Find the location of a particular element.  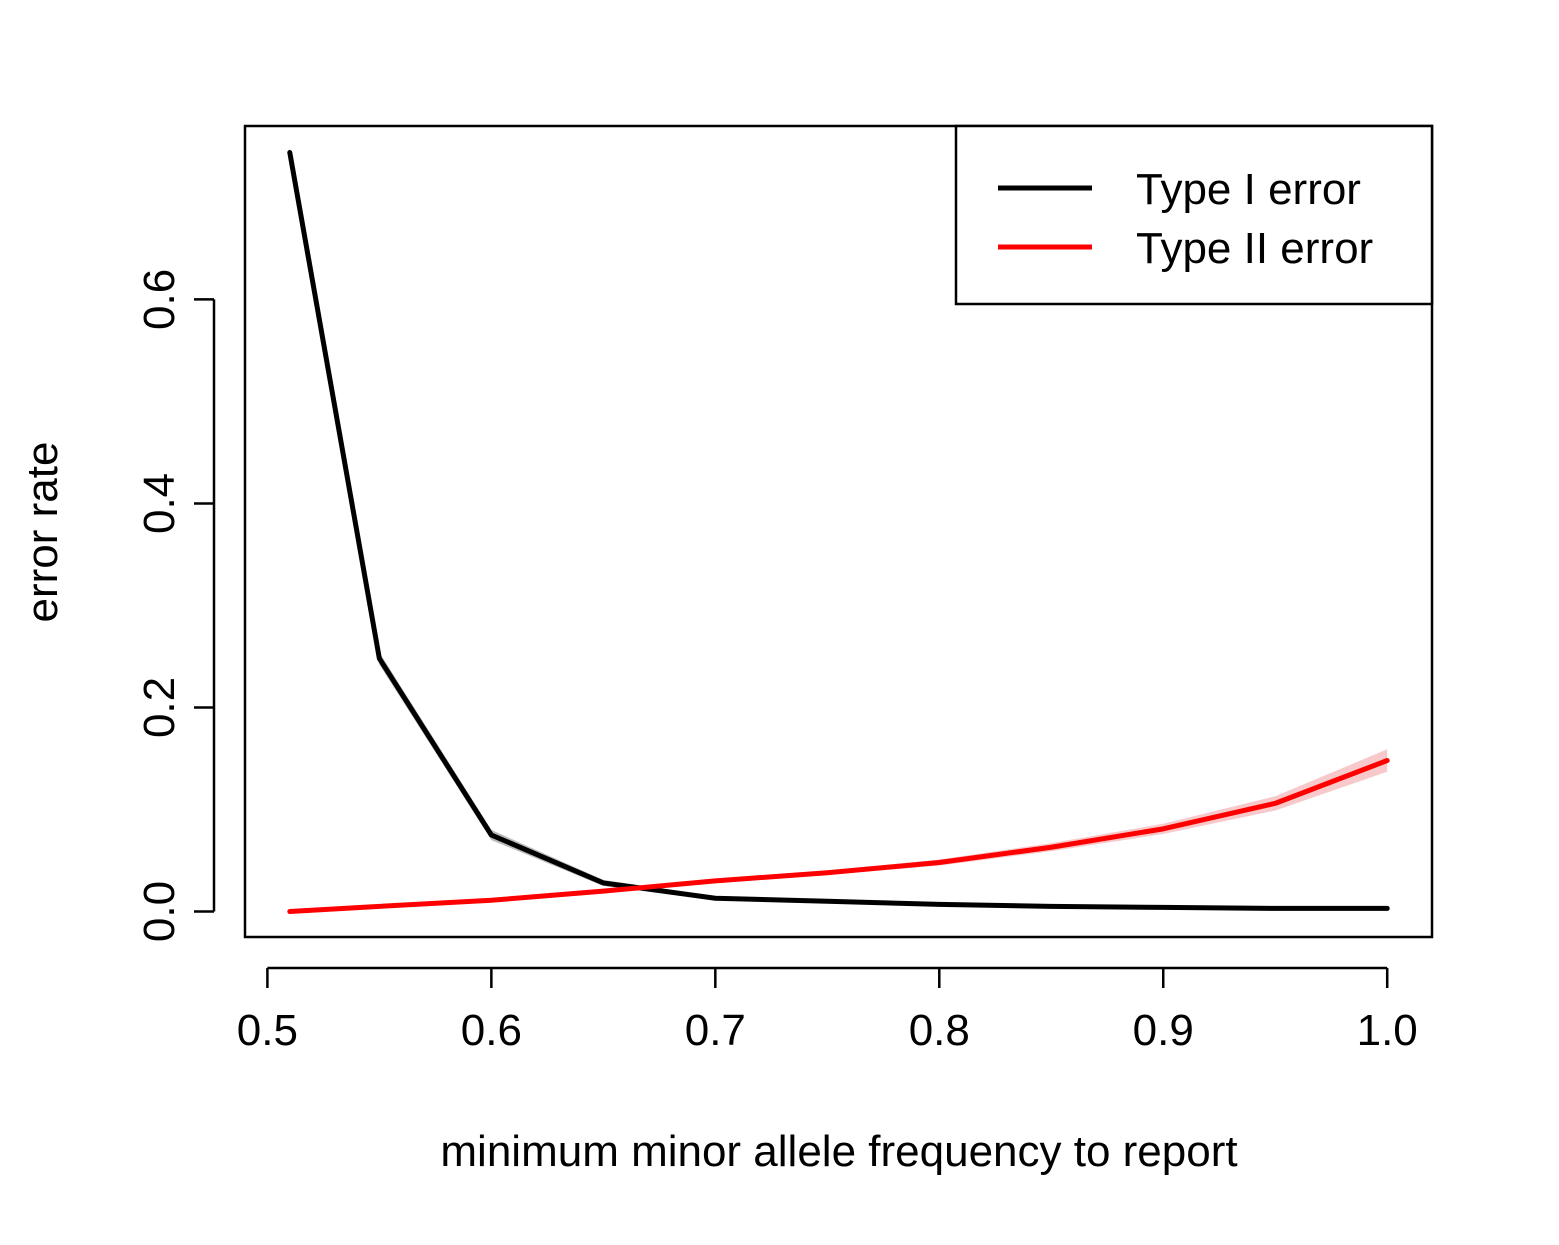

x-tick-label: 0.6 is located at coordinates (491, 1030).